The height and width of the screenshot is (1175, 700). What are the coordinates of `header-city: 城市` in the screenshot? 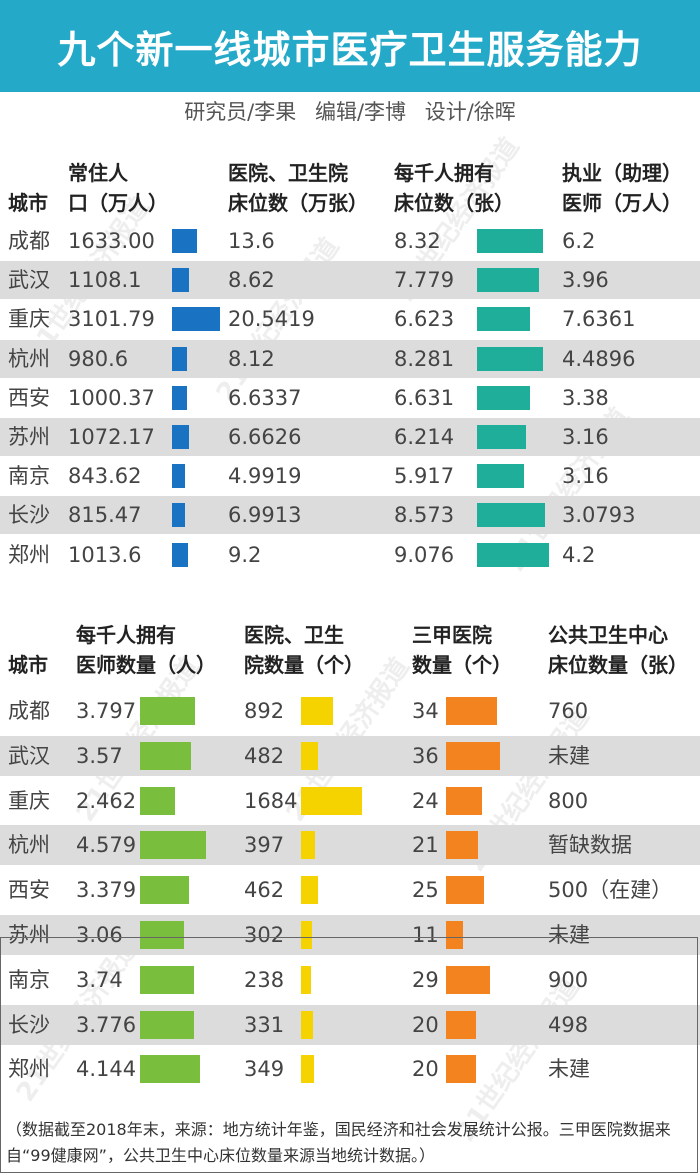 It's located at (28, 203).